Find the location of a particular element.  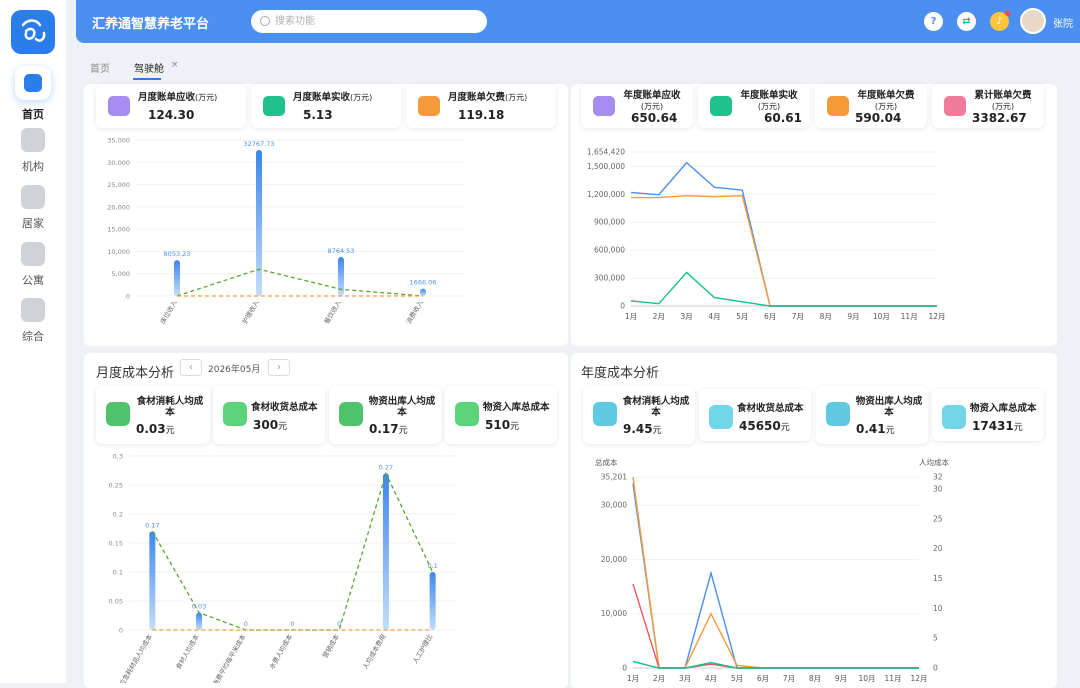

x-tick-label: 6月 is located at coordinates (770, 316).